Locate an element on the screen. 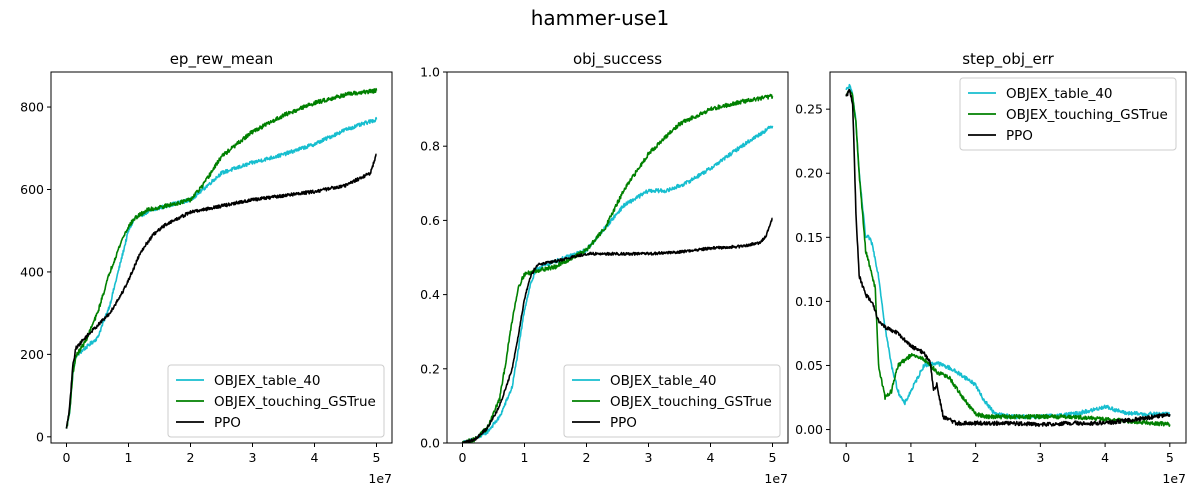 This screenshot has height=500, width=1200. y-tick-label: 0.20 is located at coordinates (809, 173).